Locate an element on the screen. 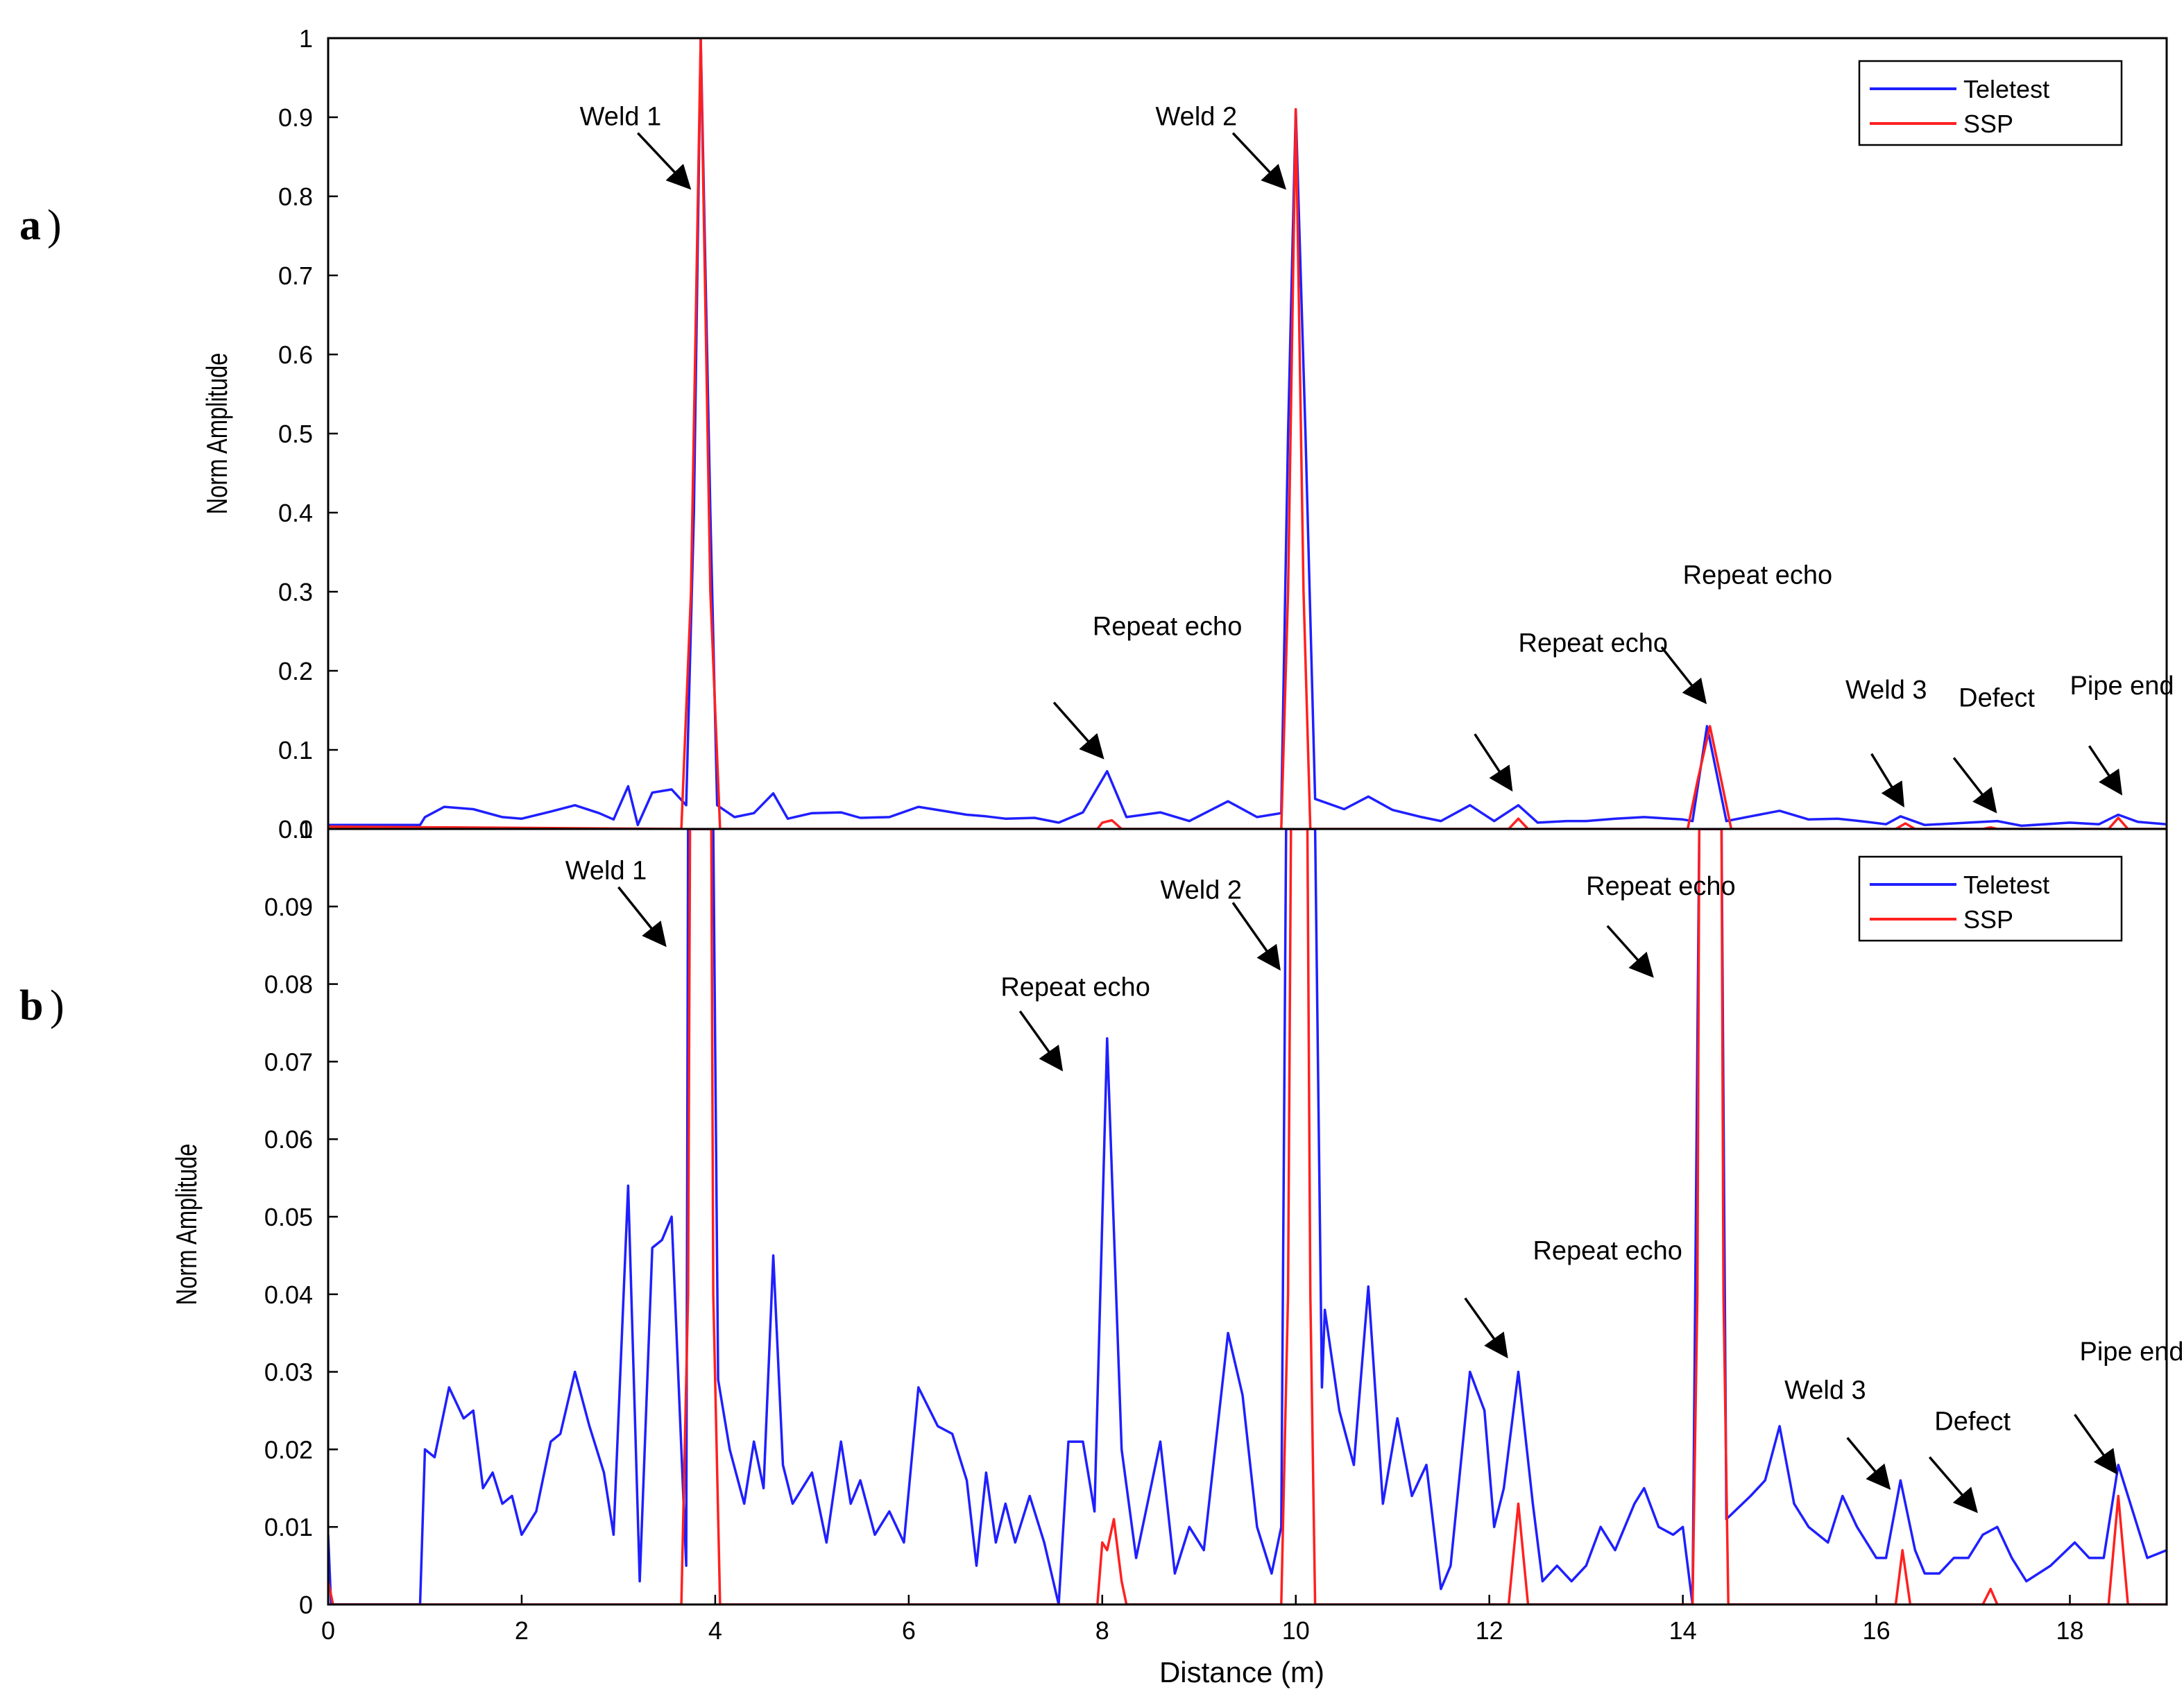  y-axis-label-a: Norm Amplitude is located at coordinates (217, 433).